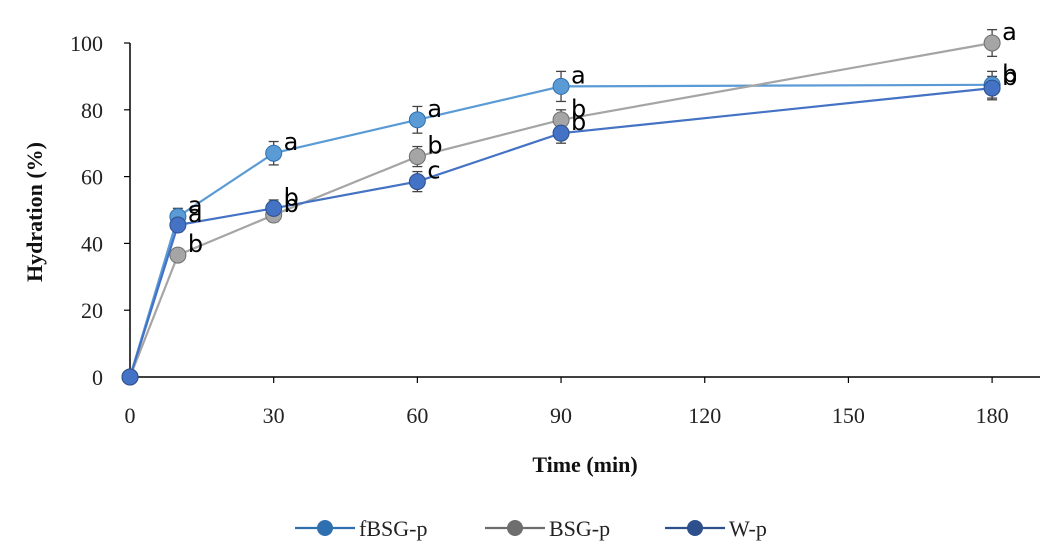 The image size is (1060, 559). Describe the element at coordinates (393, 528) in the screenshot. I see `legend-label: fBSG-p` at that location.